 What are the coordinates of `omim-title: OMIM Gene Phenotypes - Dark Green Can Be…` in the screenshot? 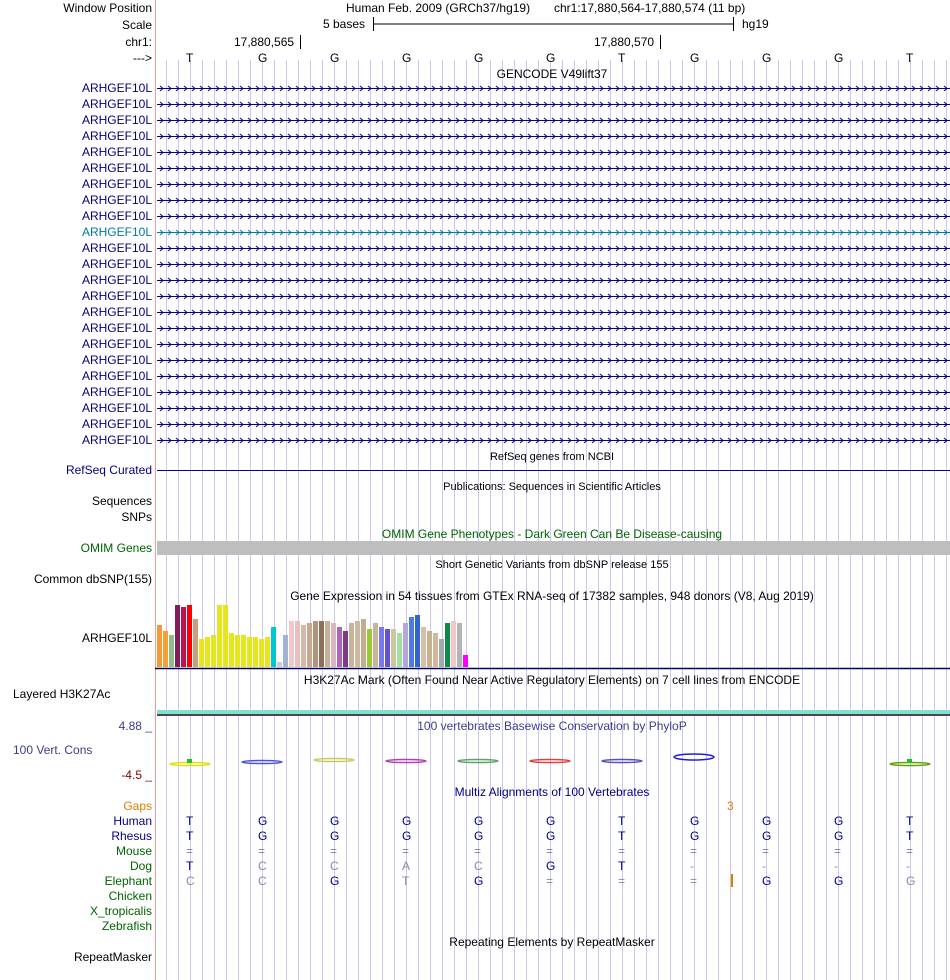 It's located at (552, 534).